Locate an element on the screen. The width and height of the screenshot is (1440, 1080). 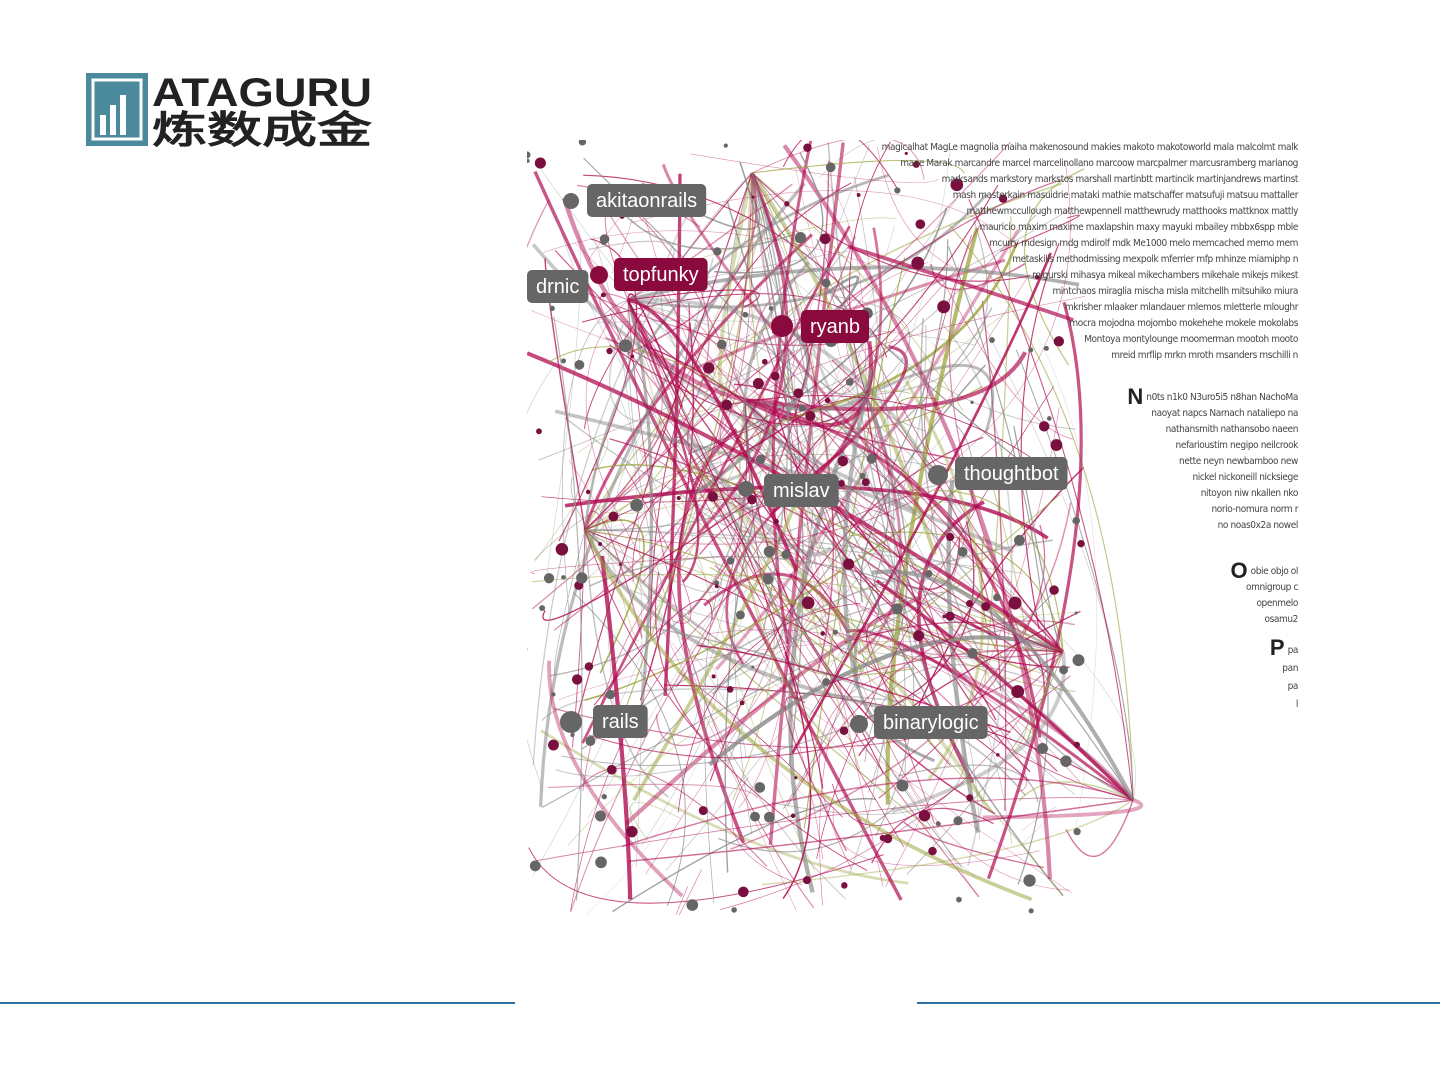
logo-icon is located at coordinates (117, 109).